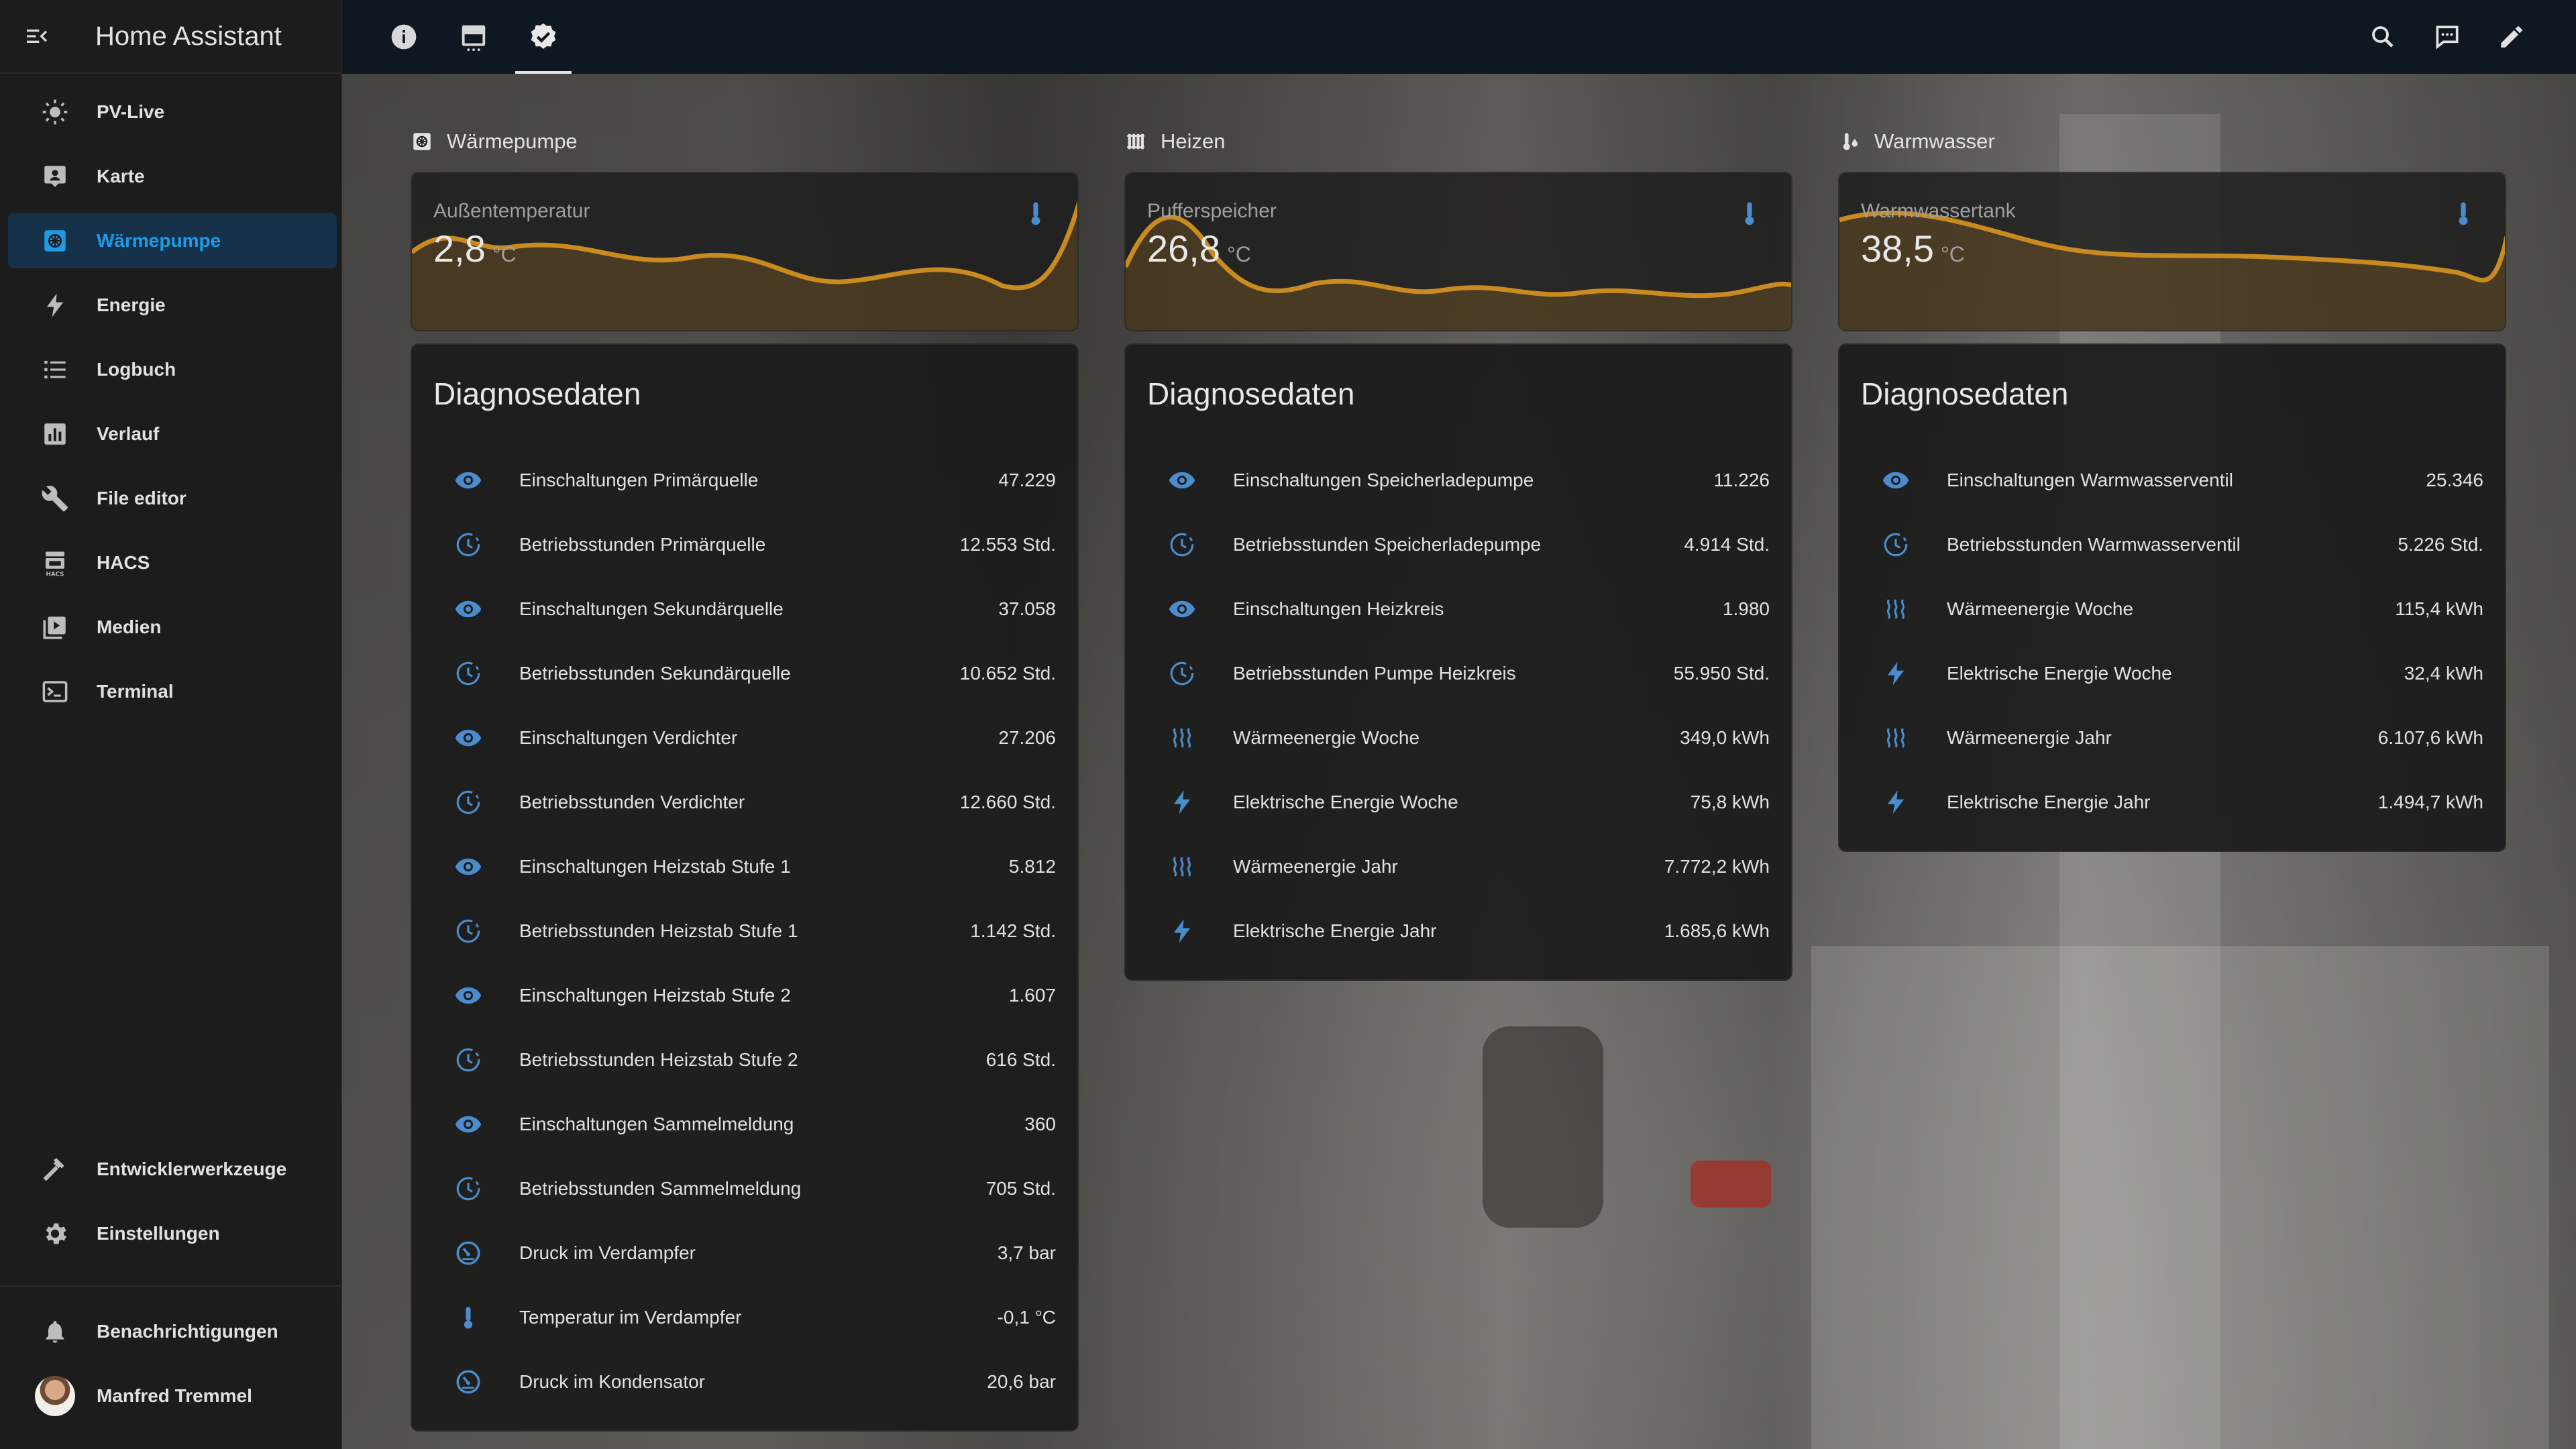 The height and width of the screenshot is (1449, 2576). I want to click on sidebar-item-logbuch: Logbuch, so click(172, 369).